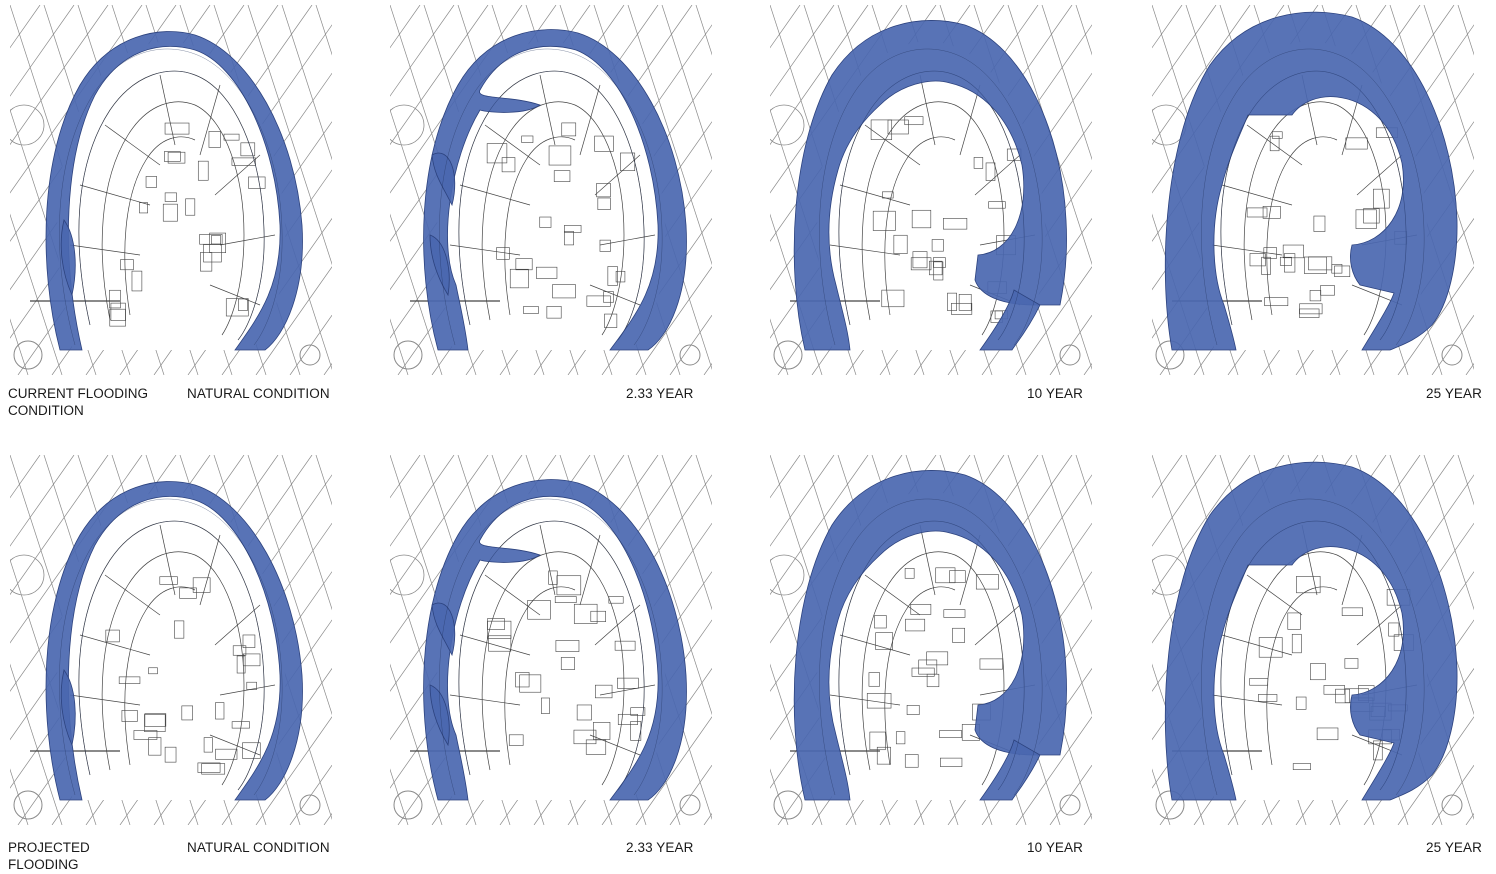  I want to click on map-panel-current-25-year, so click(1313, 190).